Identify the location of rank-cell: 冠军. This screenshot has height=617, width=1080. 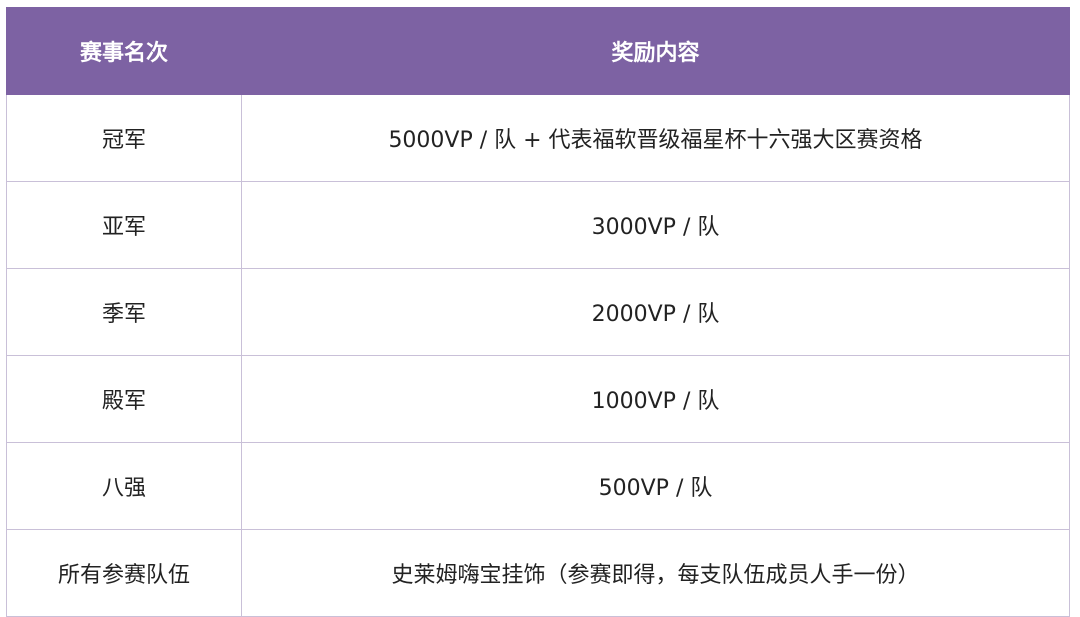
(124, 138).